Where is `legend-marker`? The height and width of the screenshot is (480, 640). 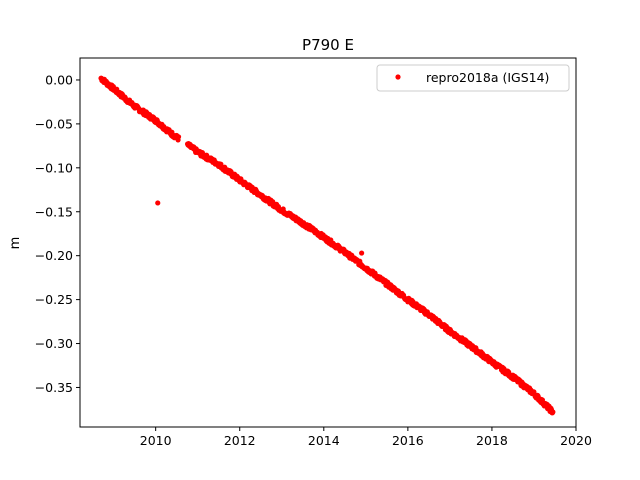 legend-marker is located at coordinates (398, 77).